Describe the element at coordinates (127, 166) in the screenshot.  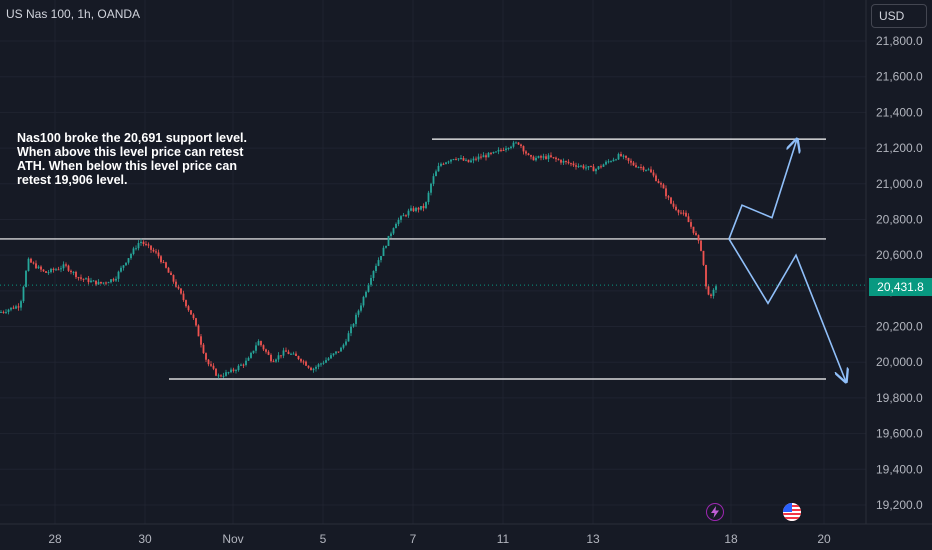
I see `annotation-line: ATH. When below this level price can` at that location.